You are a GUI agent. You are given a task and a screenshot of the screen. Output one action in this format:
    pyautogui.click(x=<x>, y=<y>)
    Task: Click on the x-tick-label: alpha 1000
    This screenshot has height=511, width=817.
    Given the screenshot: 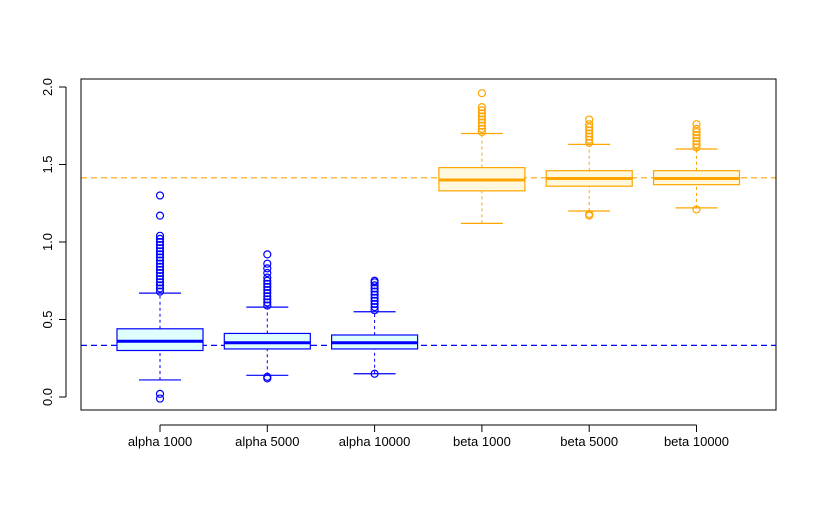 What is the action you would take?
    pyautogui.click(x=160, y=441)
    